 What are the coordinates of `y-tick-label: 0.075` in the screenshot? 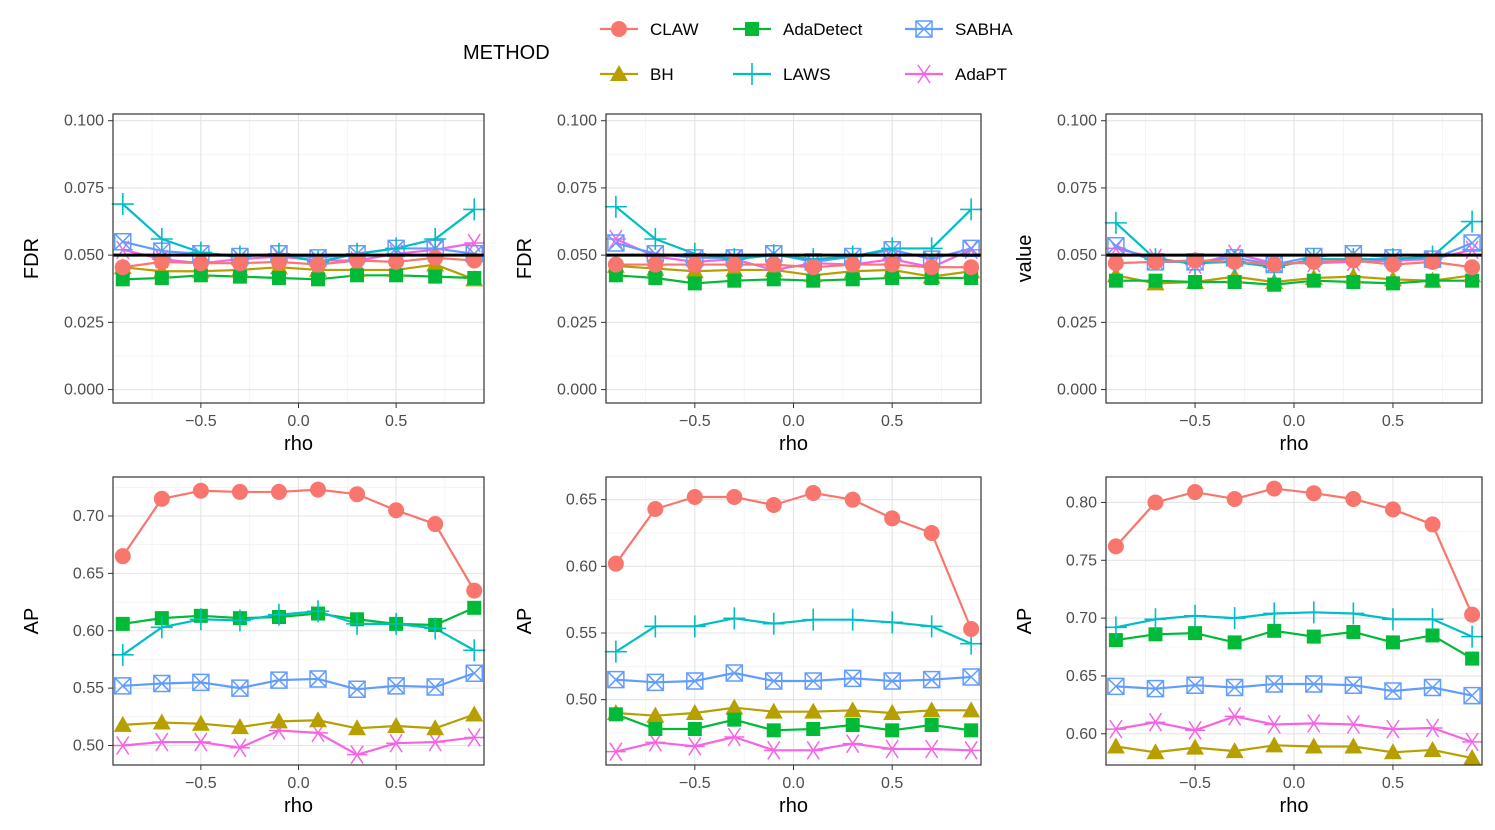 It's located at (84, 188).